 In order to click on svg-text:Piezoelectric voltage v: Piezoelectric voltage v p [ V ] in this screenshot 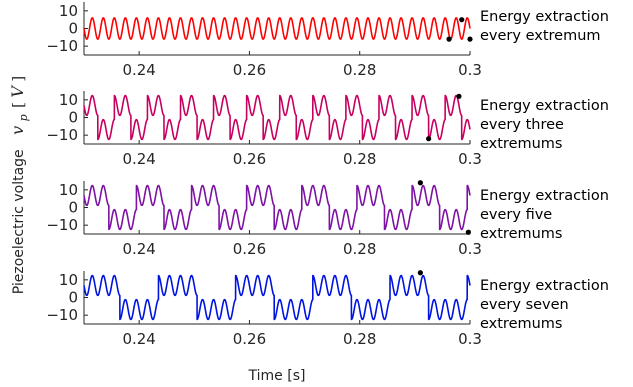, I will do `click(19, 185)`.